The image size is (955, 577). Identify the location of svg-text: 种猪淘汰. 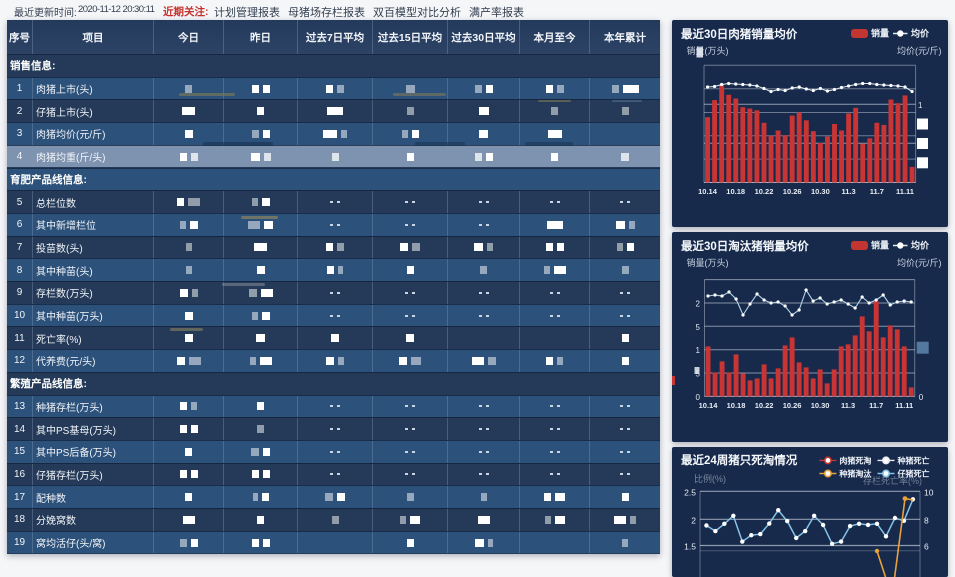
(855, 474).